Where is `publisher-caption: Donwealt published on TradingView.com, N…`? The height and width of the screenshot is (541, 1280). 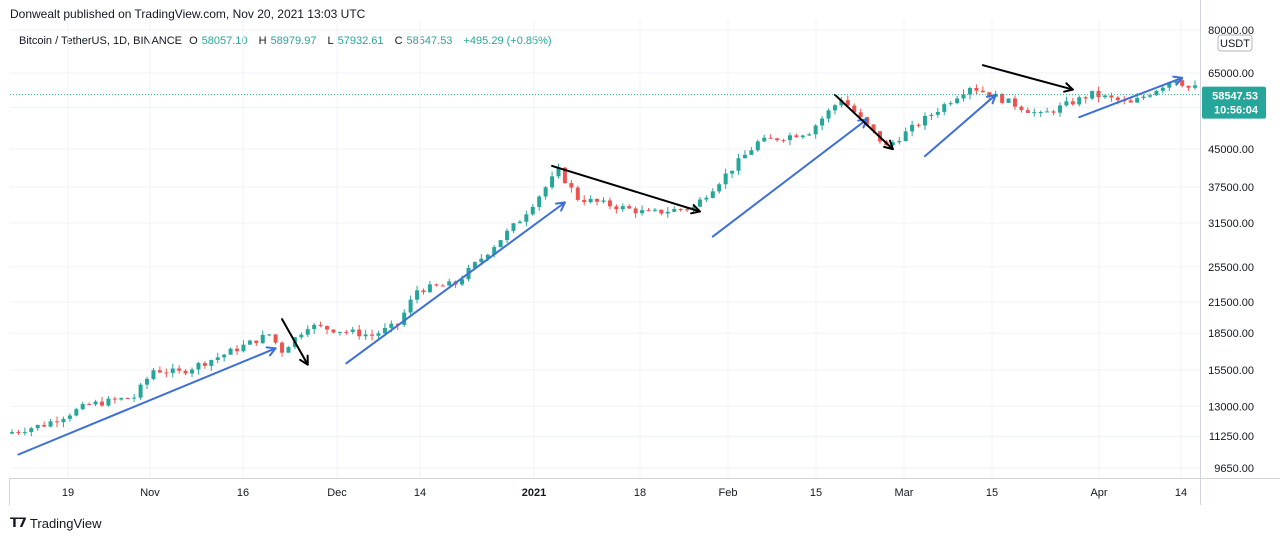 publisher-caption: Donwealt published on TradingView.com, N… is located at coordinates (188, 14).